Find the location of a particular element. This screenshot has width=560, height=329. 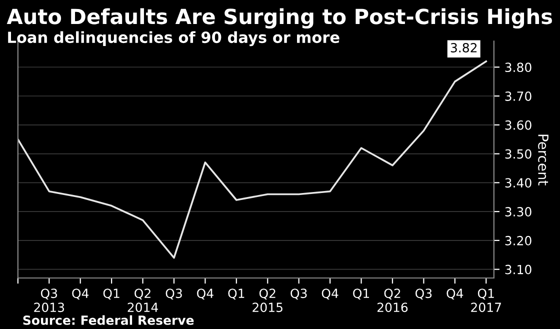

y-tick-label: 3.60 is located at coordinates (518, 125).